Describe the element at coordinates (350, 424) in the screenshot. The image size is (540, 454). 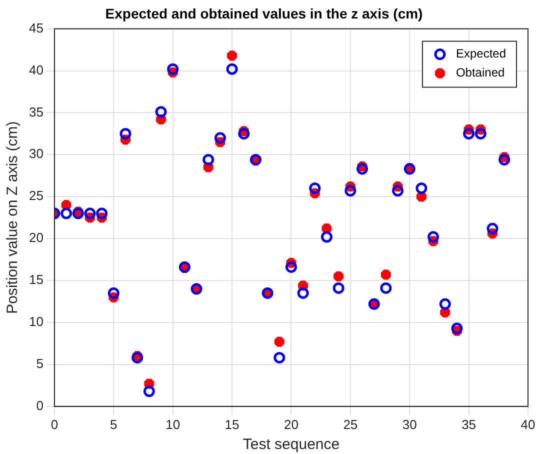
I see `x-tick-label: 25` at that location.